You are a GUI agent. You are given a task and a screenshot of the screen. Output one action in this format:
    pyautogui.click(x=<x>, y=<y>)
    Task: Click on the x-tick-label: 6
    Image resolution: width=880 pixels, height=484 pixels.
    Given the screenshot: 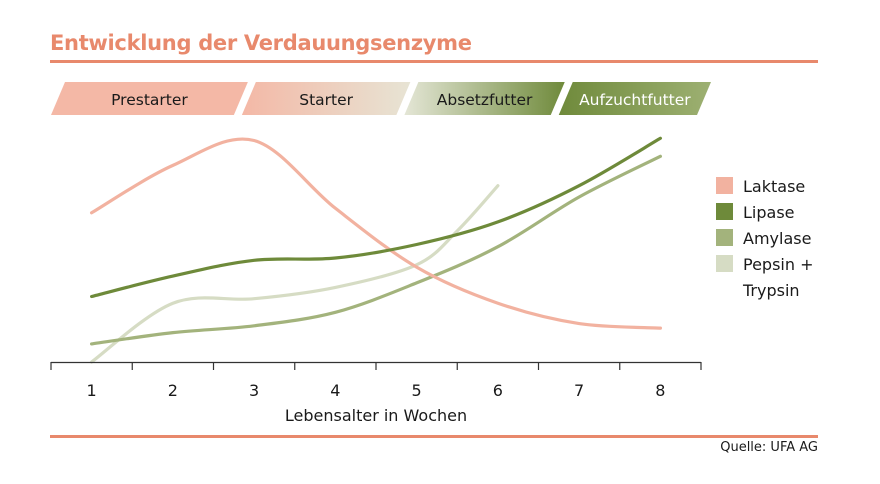 What is the action you would take?
    pyautogui.click(x=498, y=390)
    